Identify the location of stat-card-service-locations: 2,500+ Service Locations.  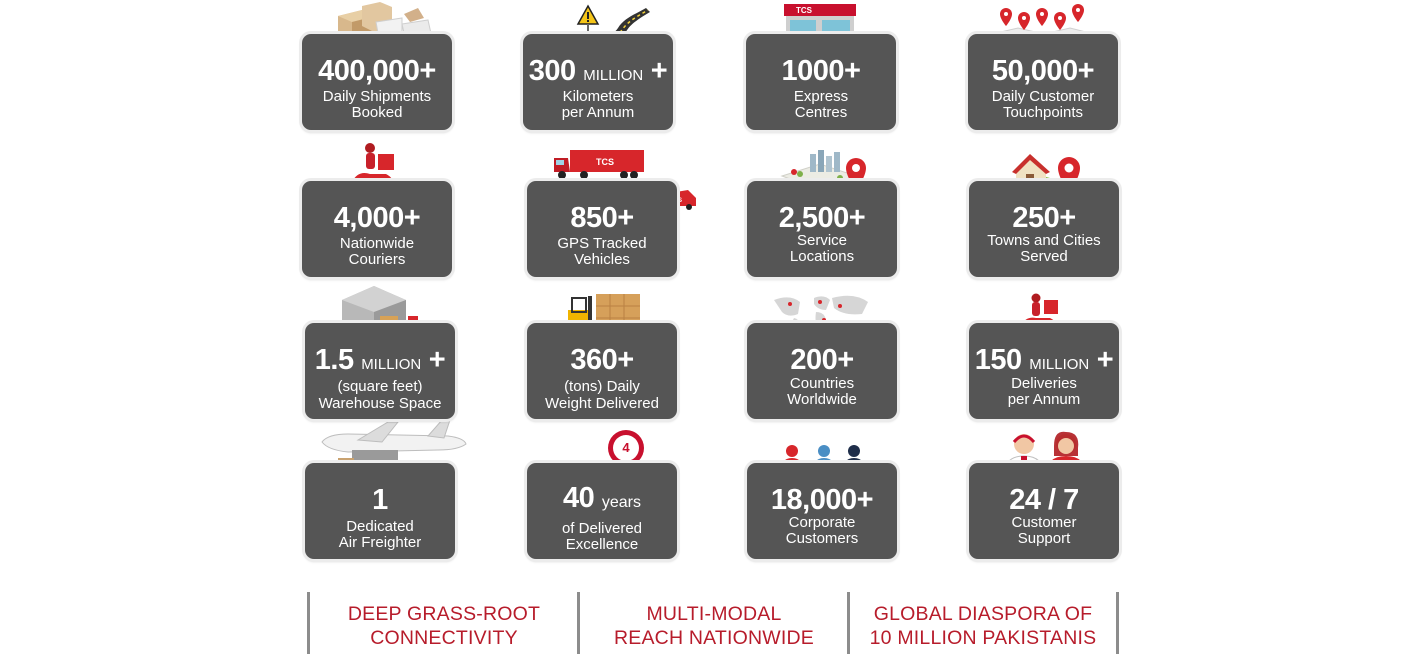
(822, 229).